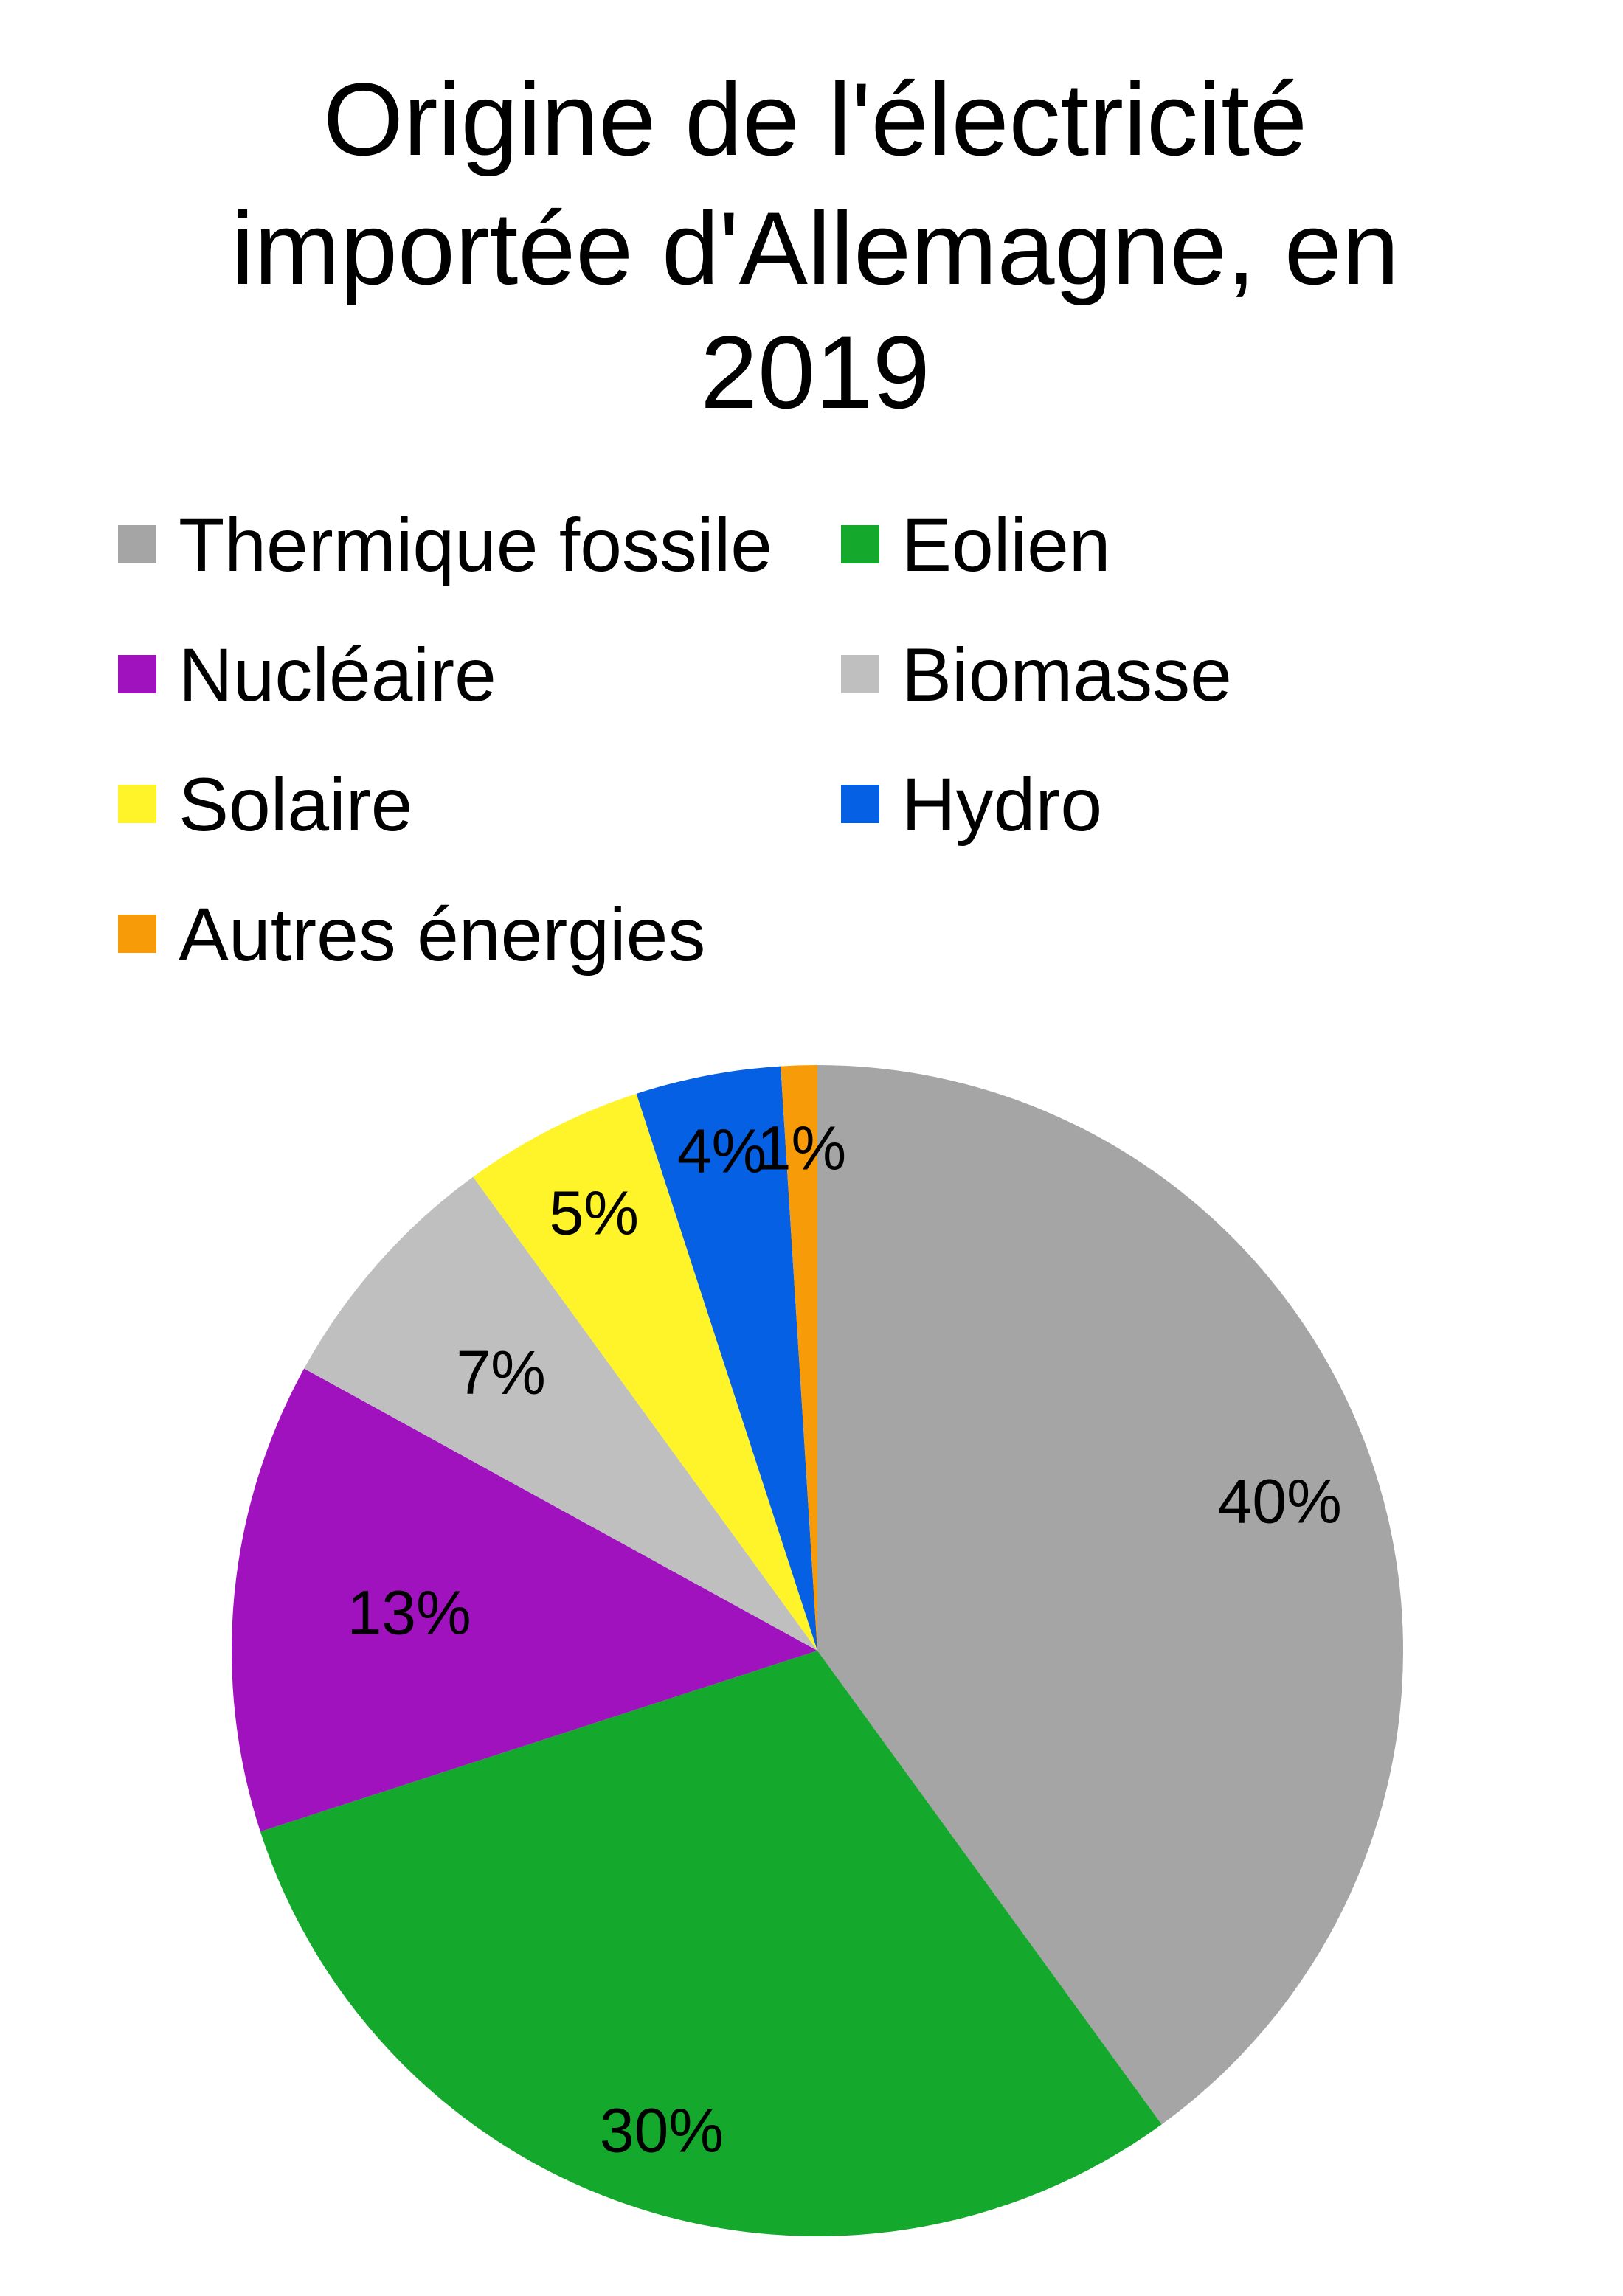  Describe the element at coordinates (594, 1213) in the screenshot. I see `data-label-solaire: 5%` at that location.